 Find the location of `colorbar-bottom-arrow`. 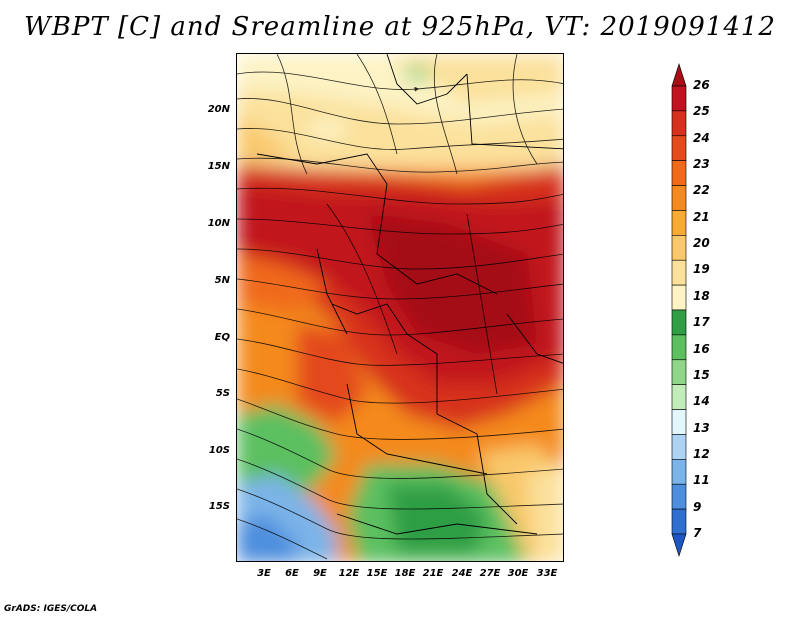

colorbar-bottom-arrow is located at coordinates (679, 545).